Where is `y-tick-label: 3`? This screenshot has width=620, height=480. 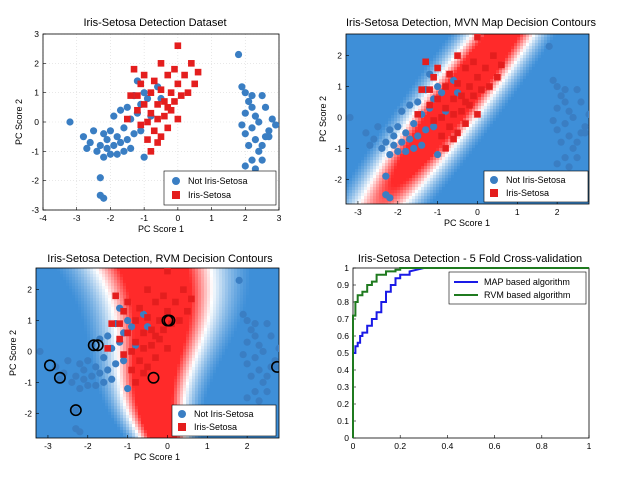
y-tick-label: 3 is located at coordinates (36, 34).